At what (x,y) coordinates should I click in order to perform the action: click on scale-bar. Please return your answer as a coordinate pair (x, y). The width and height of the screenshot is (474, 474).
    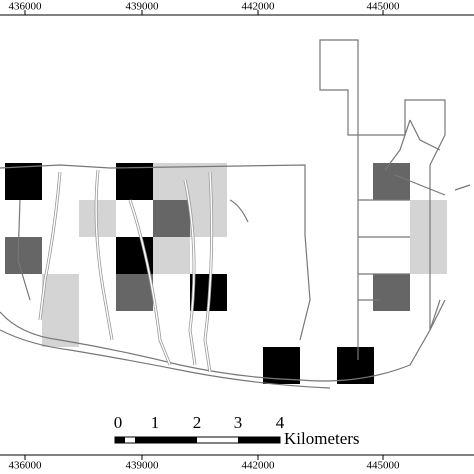
    Looking at the image, I should click on (197, 440).